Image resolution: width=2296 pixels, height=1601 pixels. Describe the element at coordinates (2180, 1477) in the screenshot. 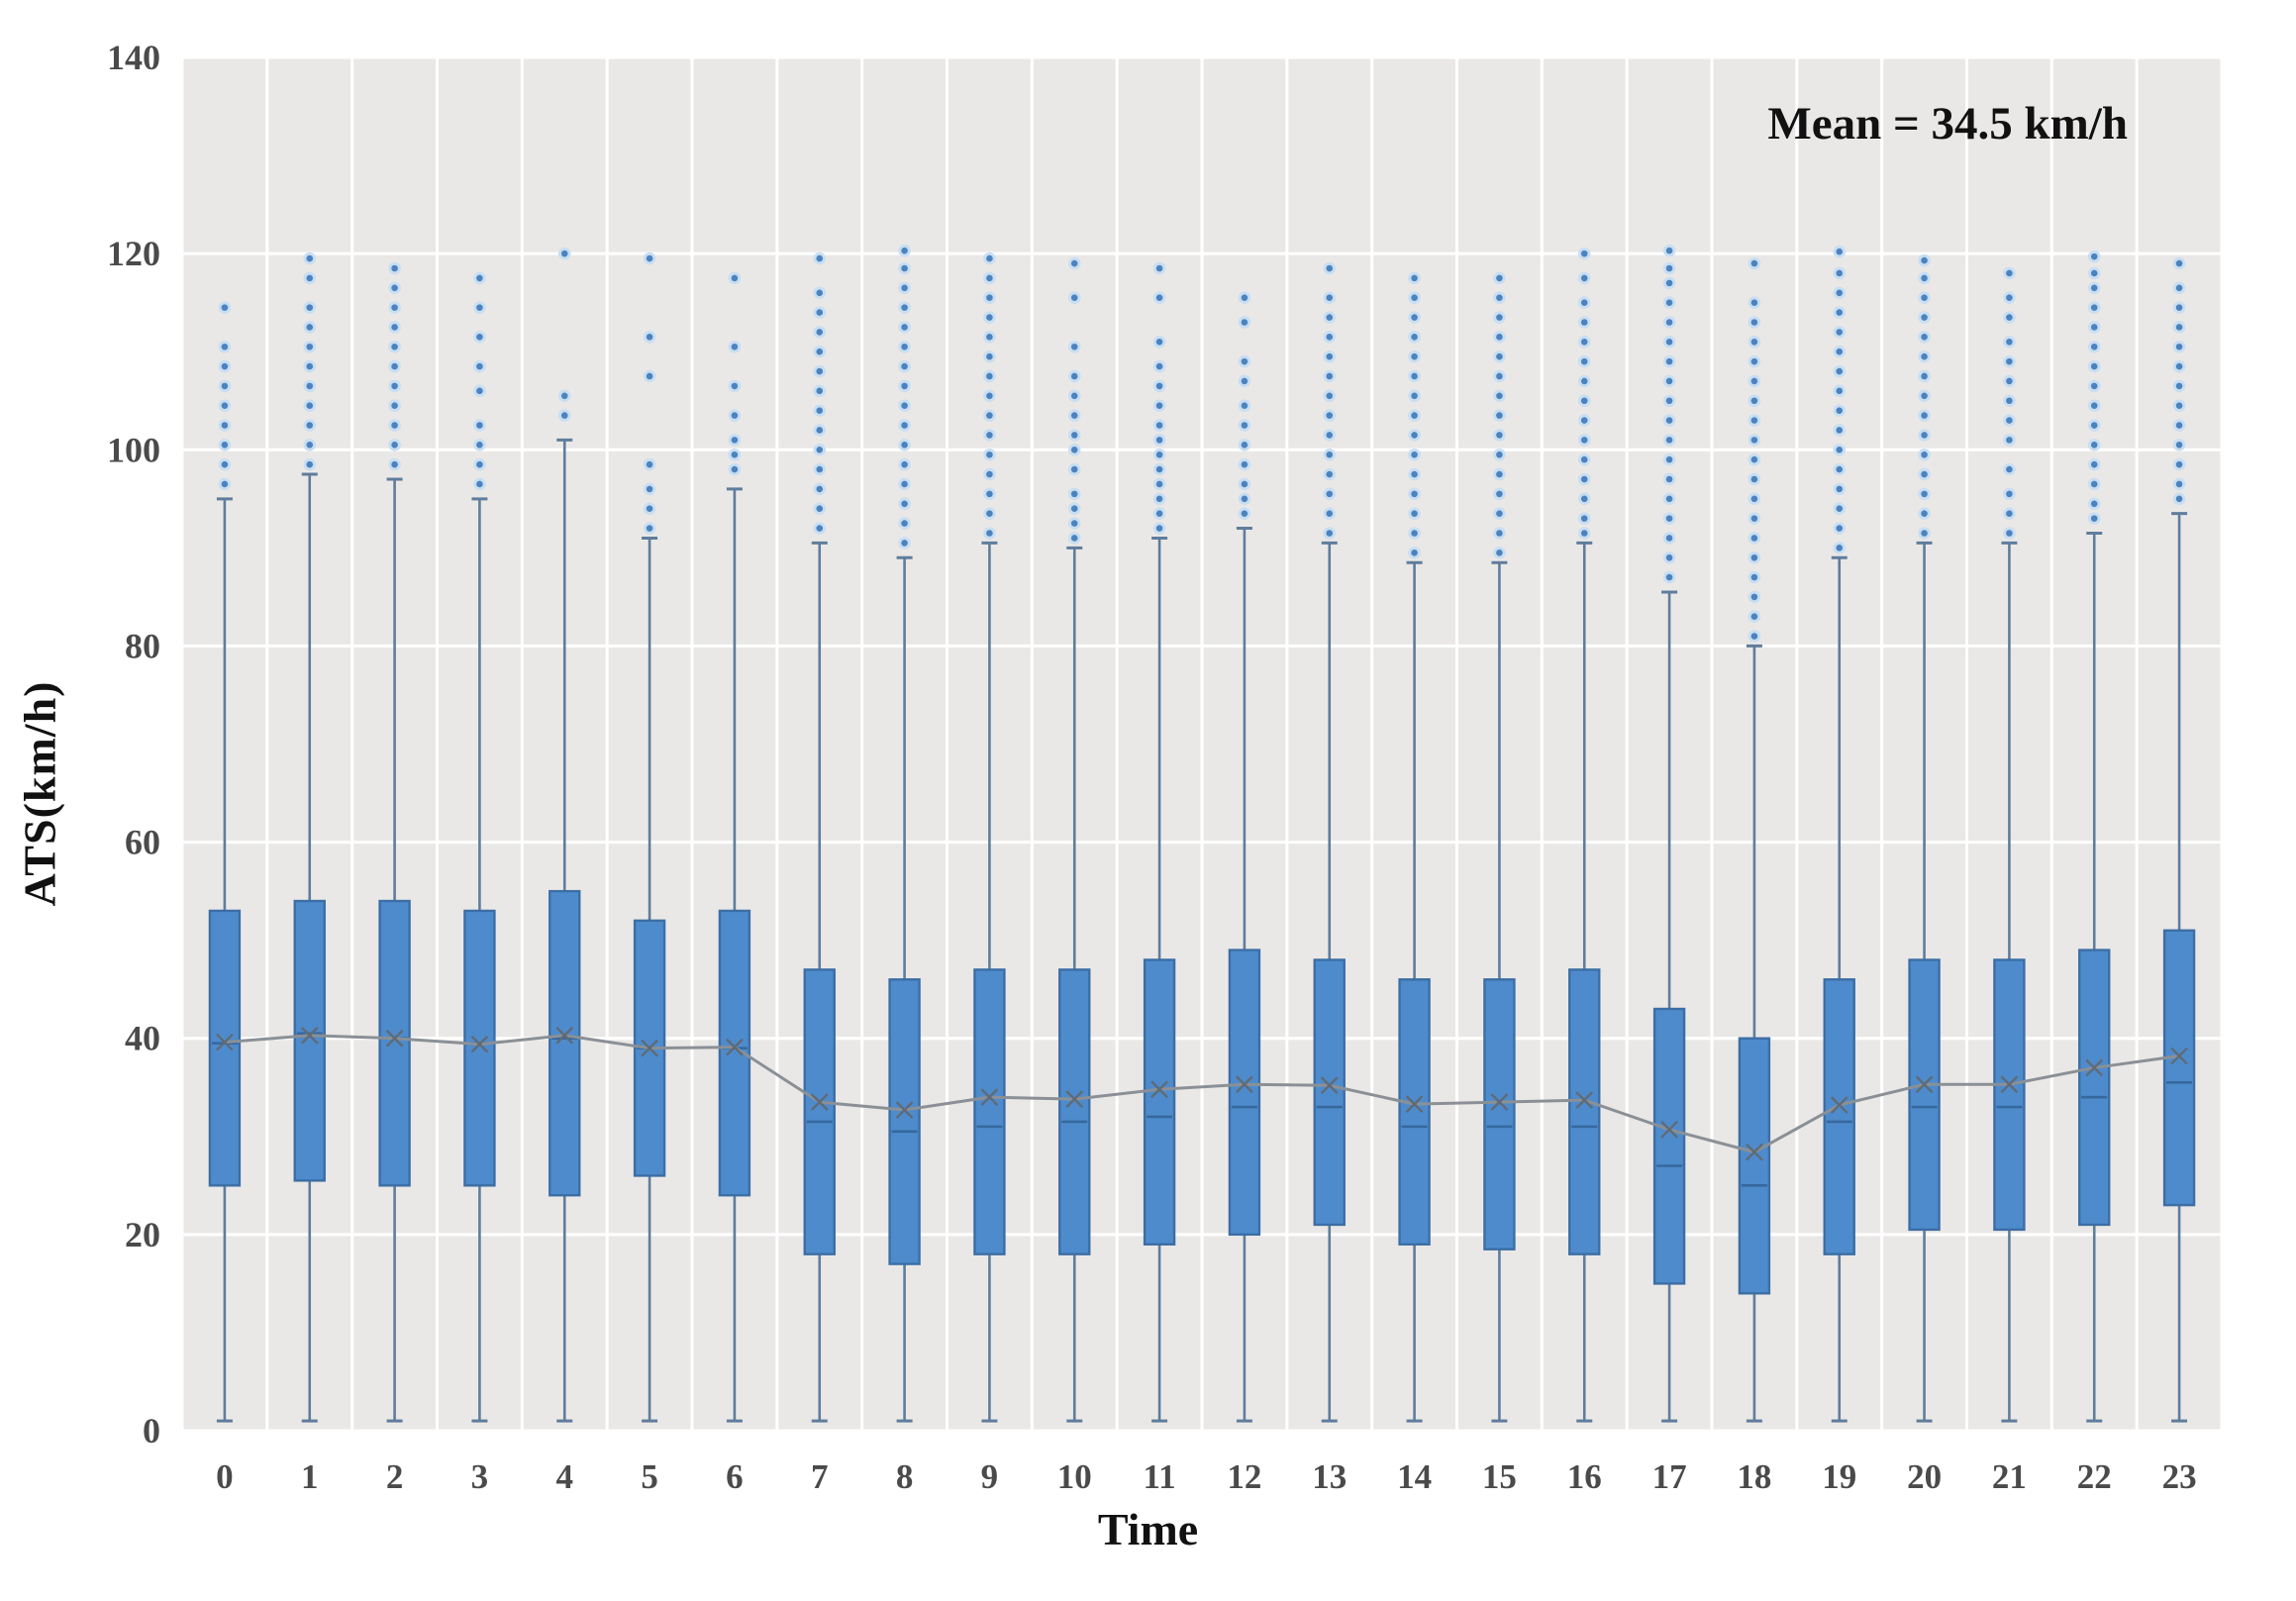

I see `x-tick-label: 23` at that location.